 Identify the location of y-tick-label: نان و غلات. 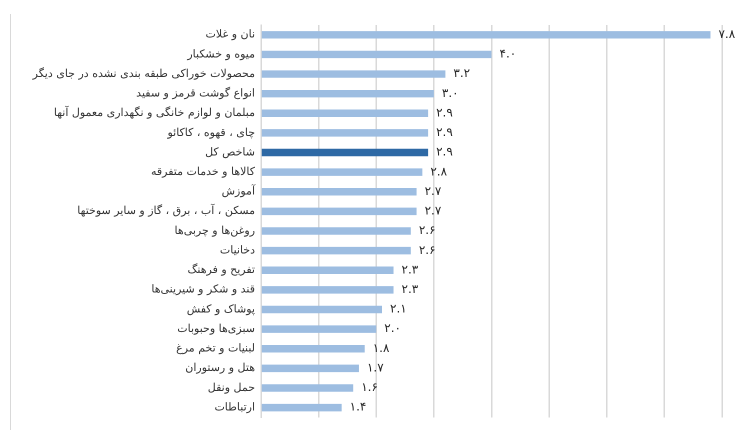
(230, 34).